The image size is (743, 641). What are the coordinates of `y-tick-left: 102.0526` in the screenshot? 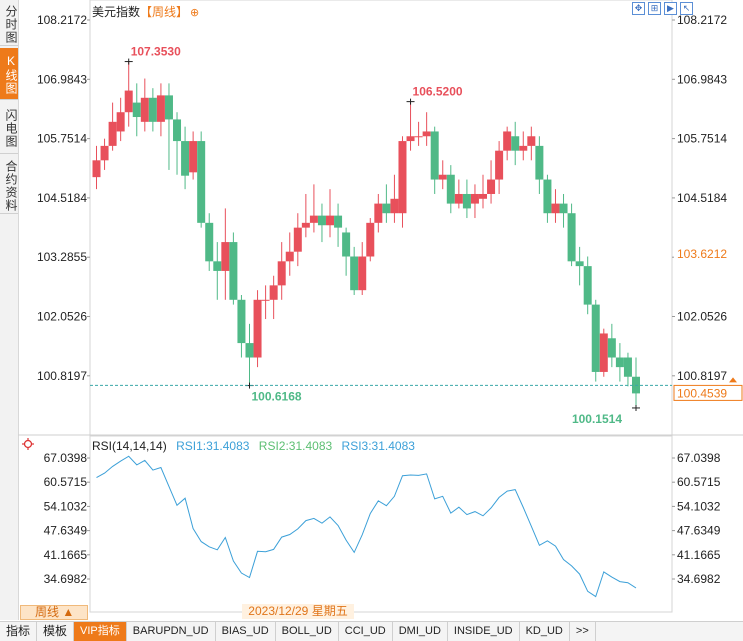 It's located at (62, 317).